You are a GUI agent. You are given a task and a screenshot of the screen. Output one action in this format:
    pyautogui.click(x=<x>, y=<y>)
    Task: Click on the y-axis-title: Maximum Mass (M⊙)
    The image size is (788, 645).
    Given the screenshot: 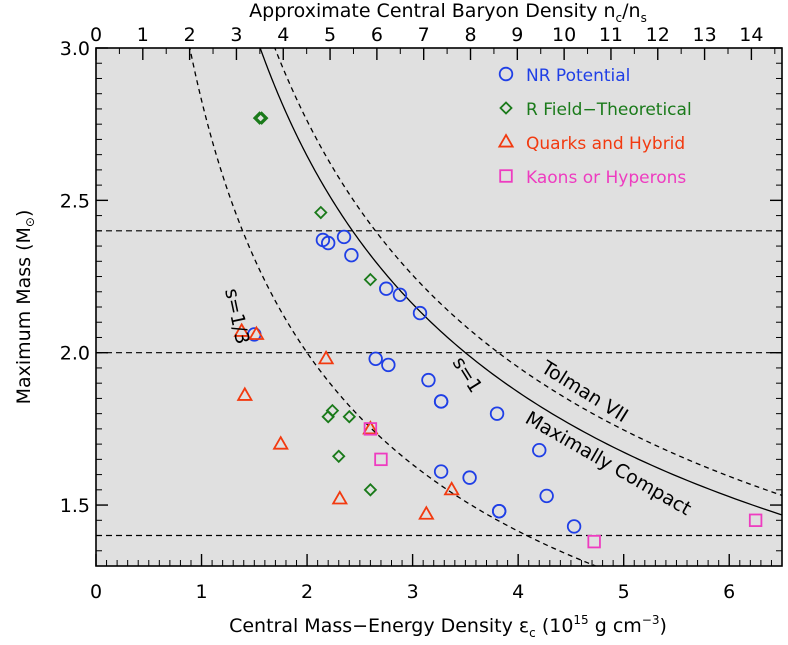 What is the action you would take?
    pyautogui.click(x=25, y=307)
    